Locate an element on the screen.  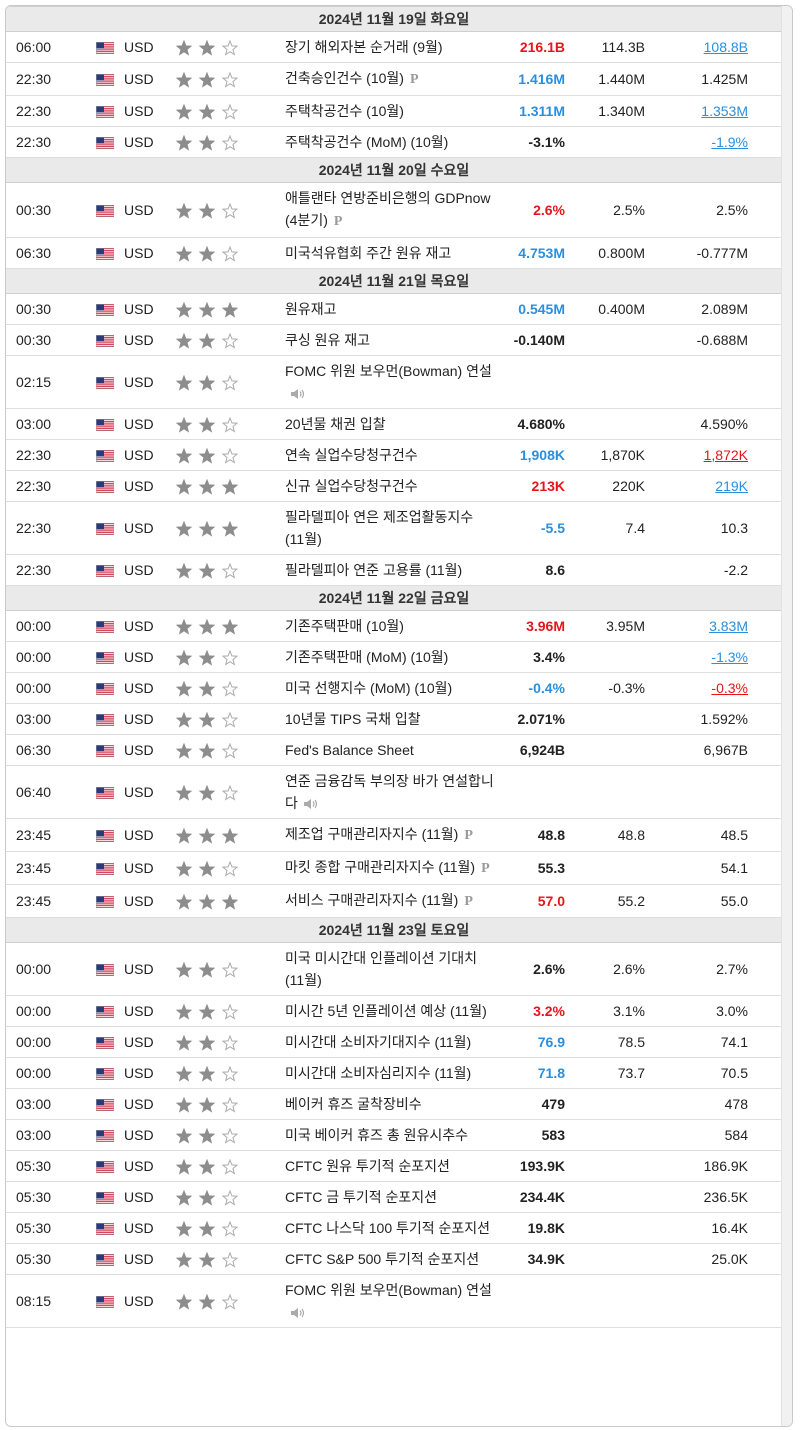
event-row: 06:40 USD 연준 금융감독 부의장 바가 연설합니다 is located at coordinates (394, 792).